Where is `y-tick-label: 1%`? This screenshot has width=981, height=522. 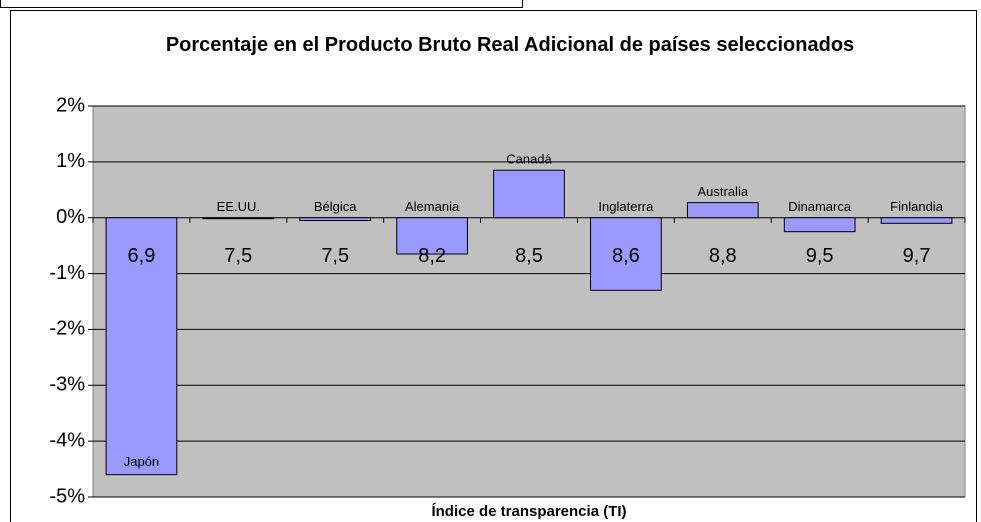 y-tick-label: 1% is located at coordinates (70, 161).